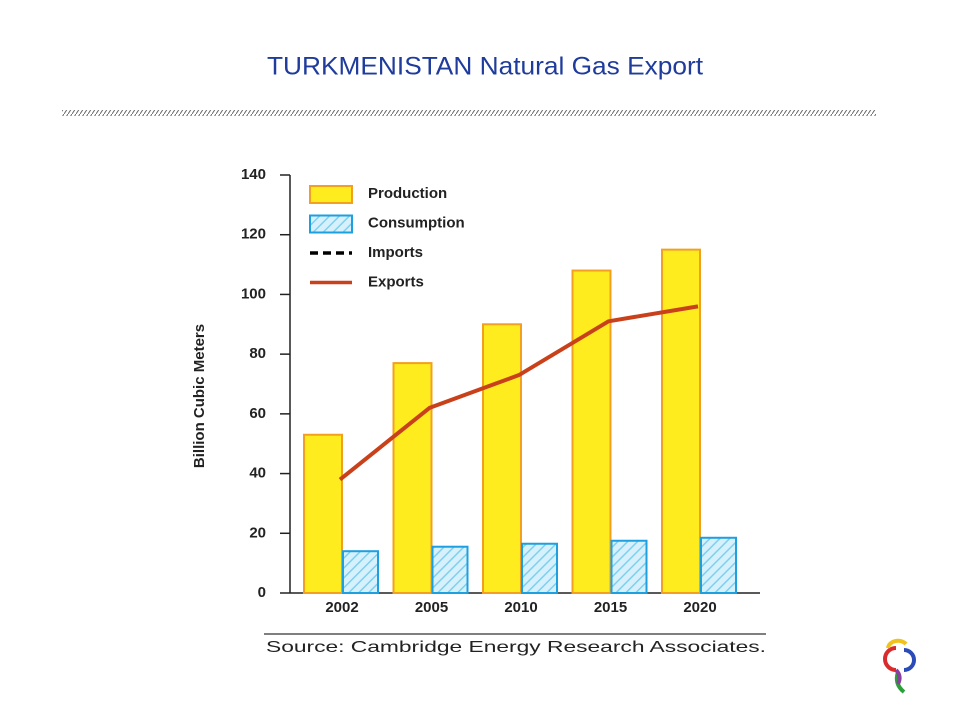 Image resolution: width=960 pixels, height=725 pixels. Describe the element at coordinates (396, 281) in the screenshot. I see `legend-label: Exports` at that location.